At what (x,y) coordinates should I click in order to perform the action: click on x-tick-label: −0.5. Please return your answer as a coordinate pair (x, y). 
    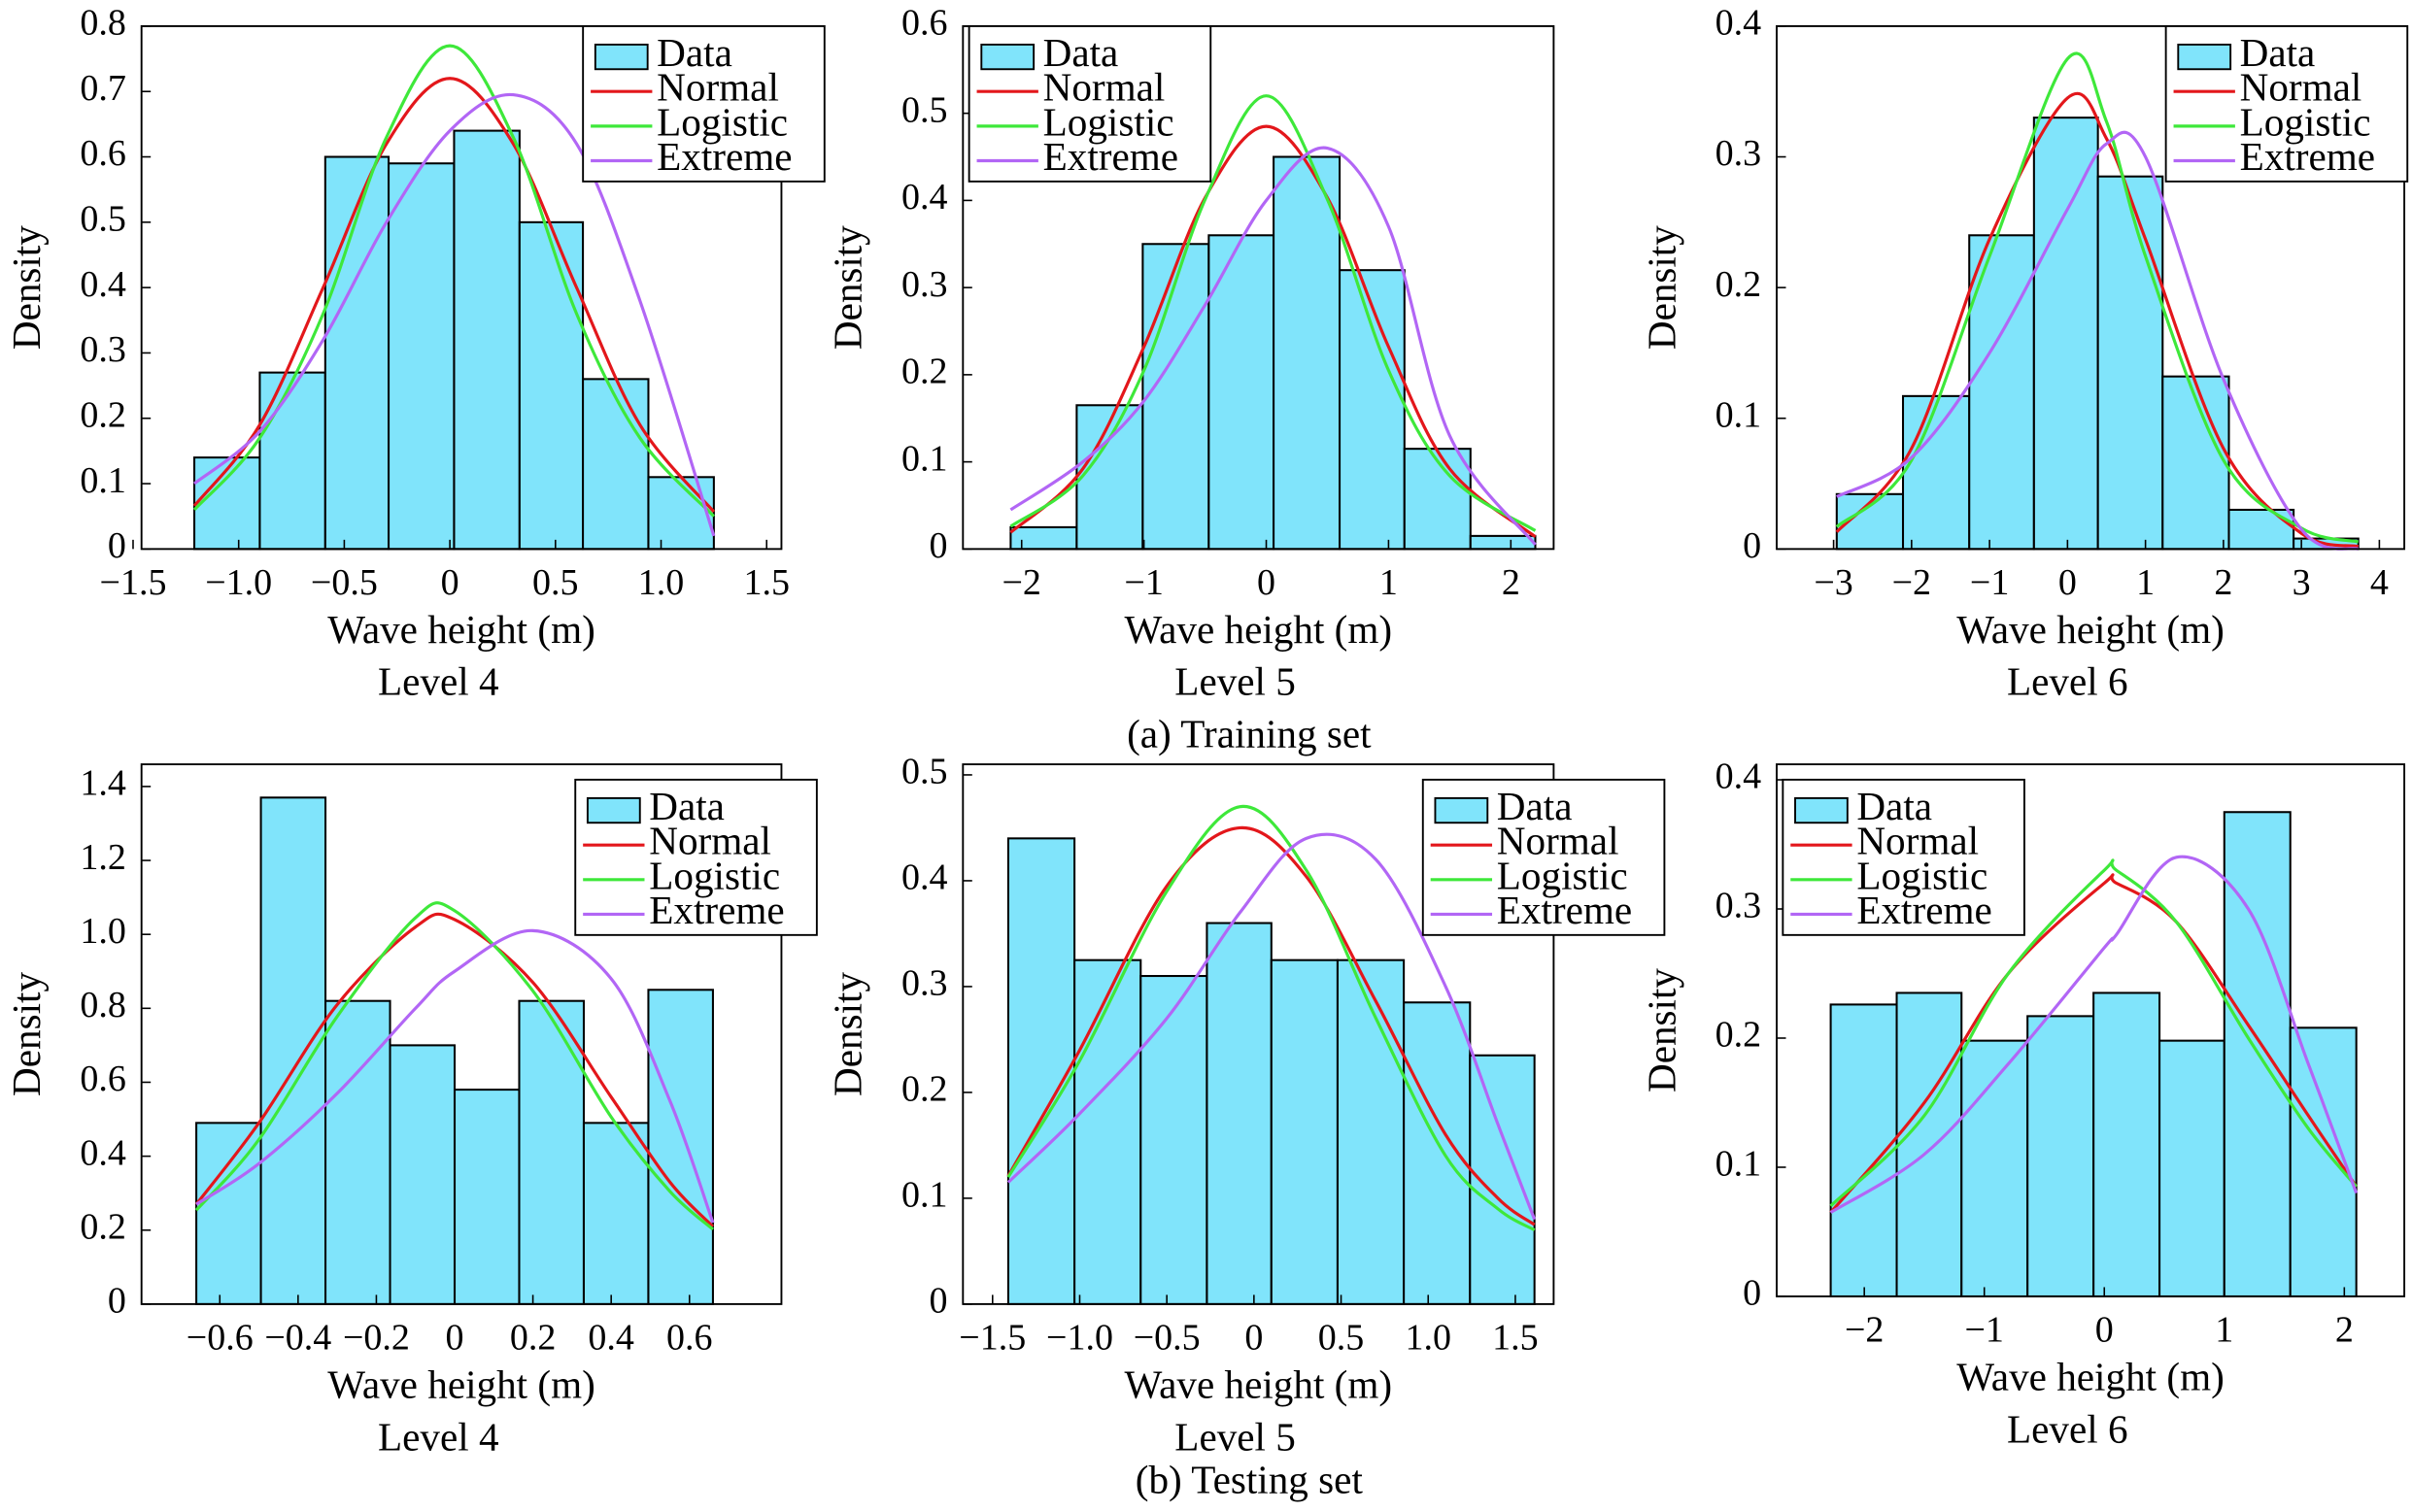
    Looking at the image, I should click on (1167, 1338).